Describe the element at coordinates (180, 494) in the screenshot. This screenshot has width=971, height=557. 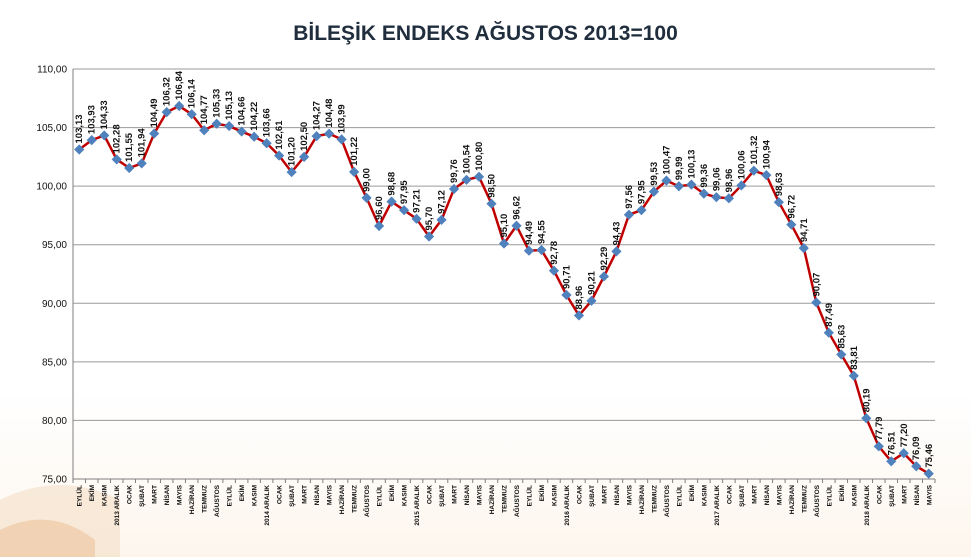
I see `x-tick-label: MAYIS` at that location.